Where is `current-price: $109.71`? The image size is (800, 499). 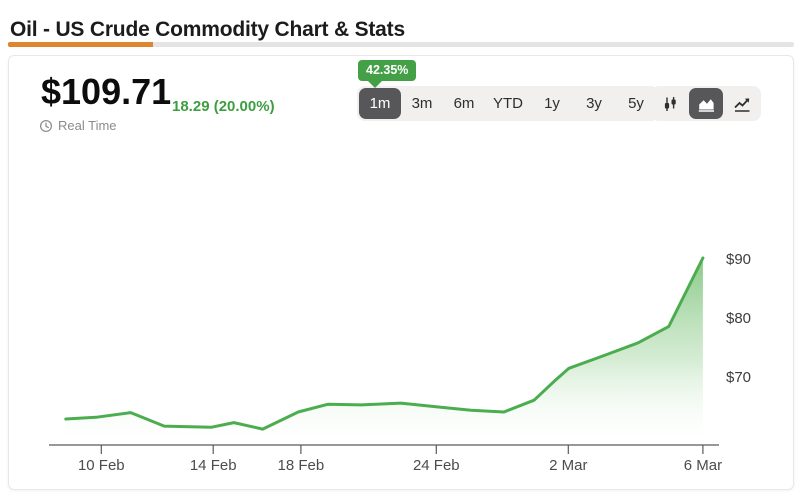 current-price: $109.71 is located at coordinates (106, 91).